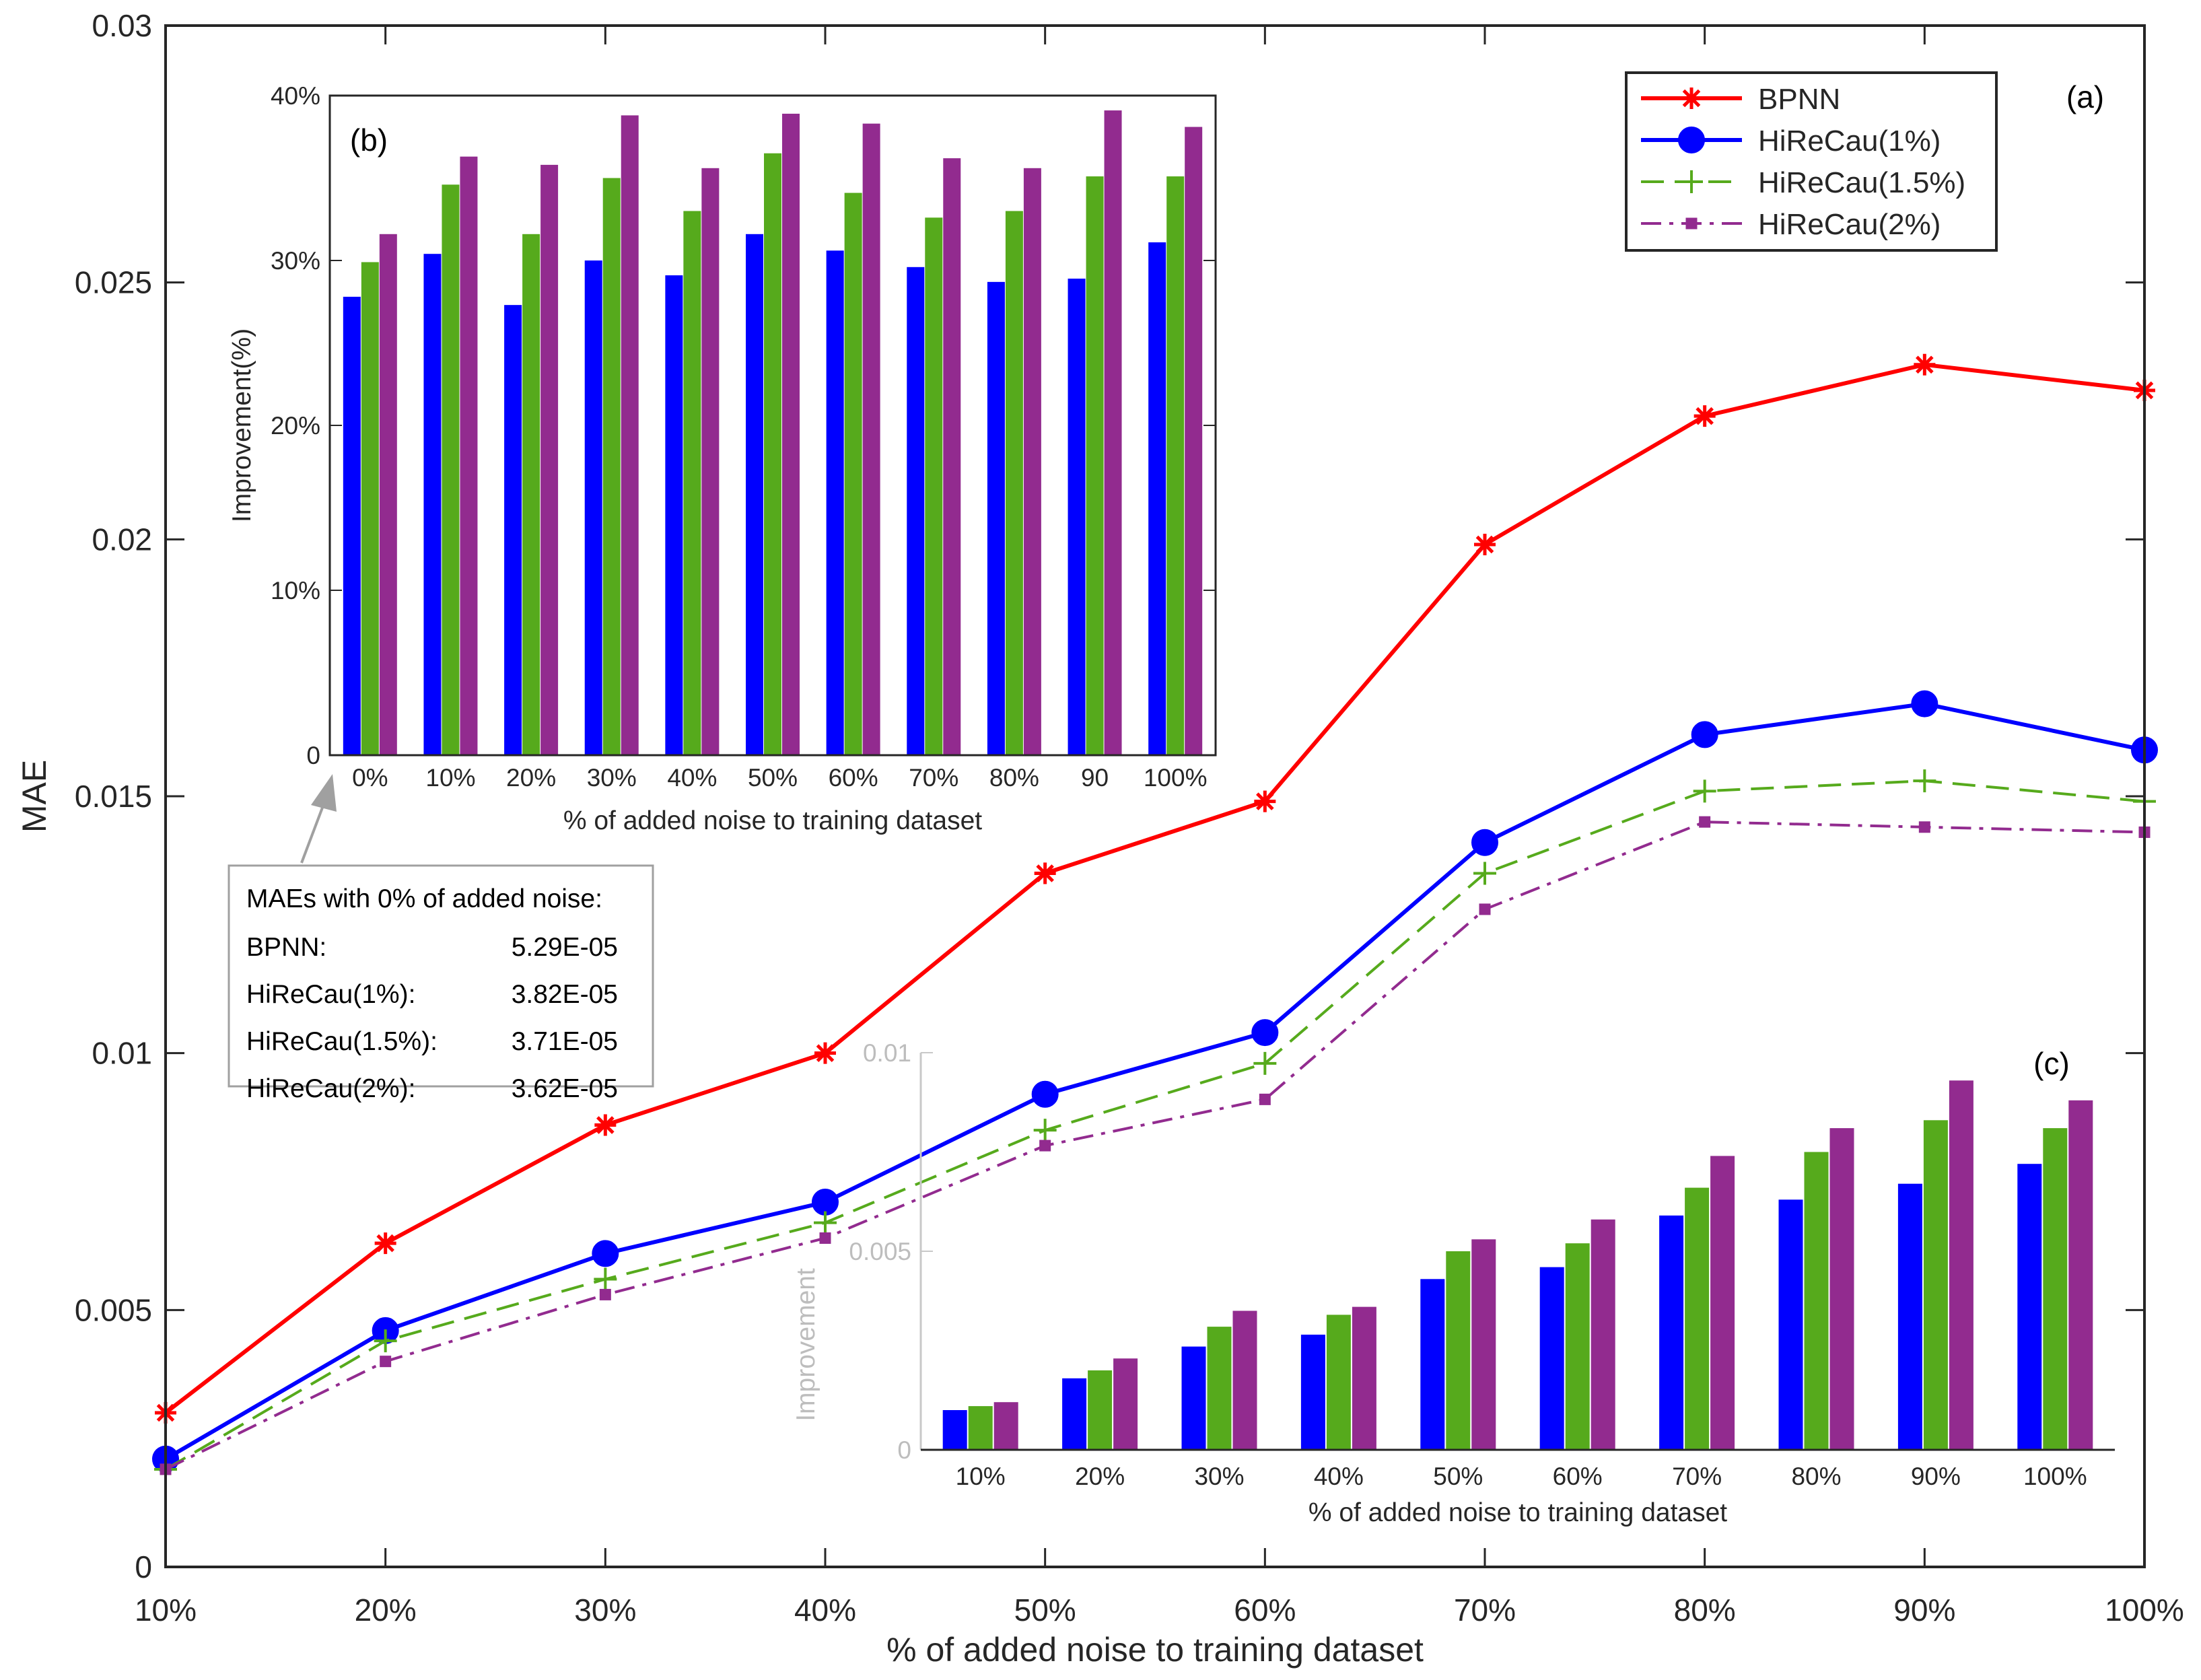 Image resolution: width=2201 pixels, height=1680 pixels. I want to click on bar-x-tick-label: 90, so click(1095, 778).